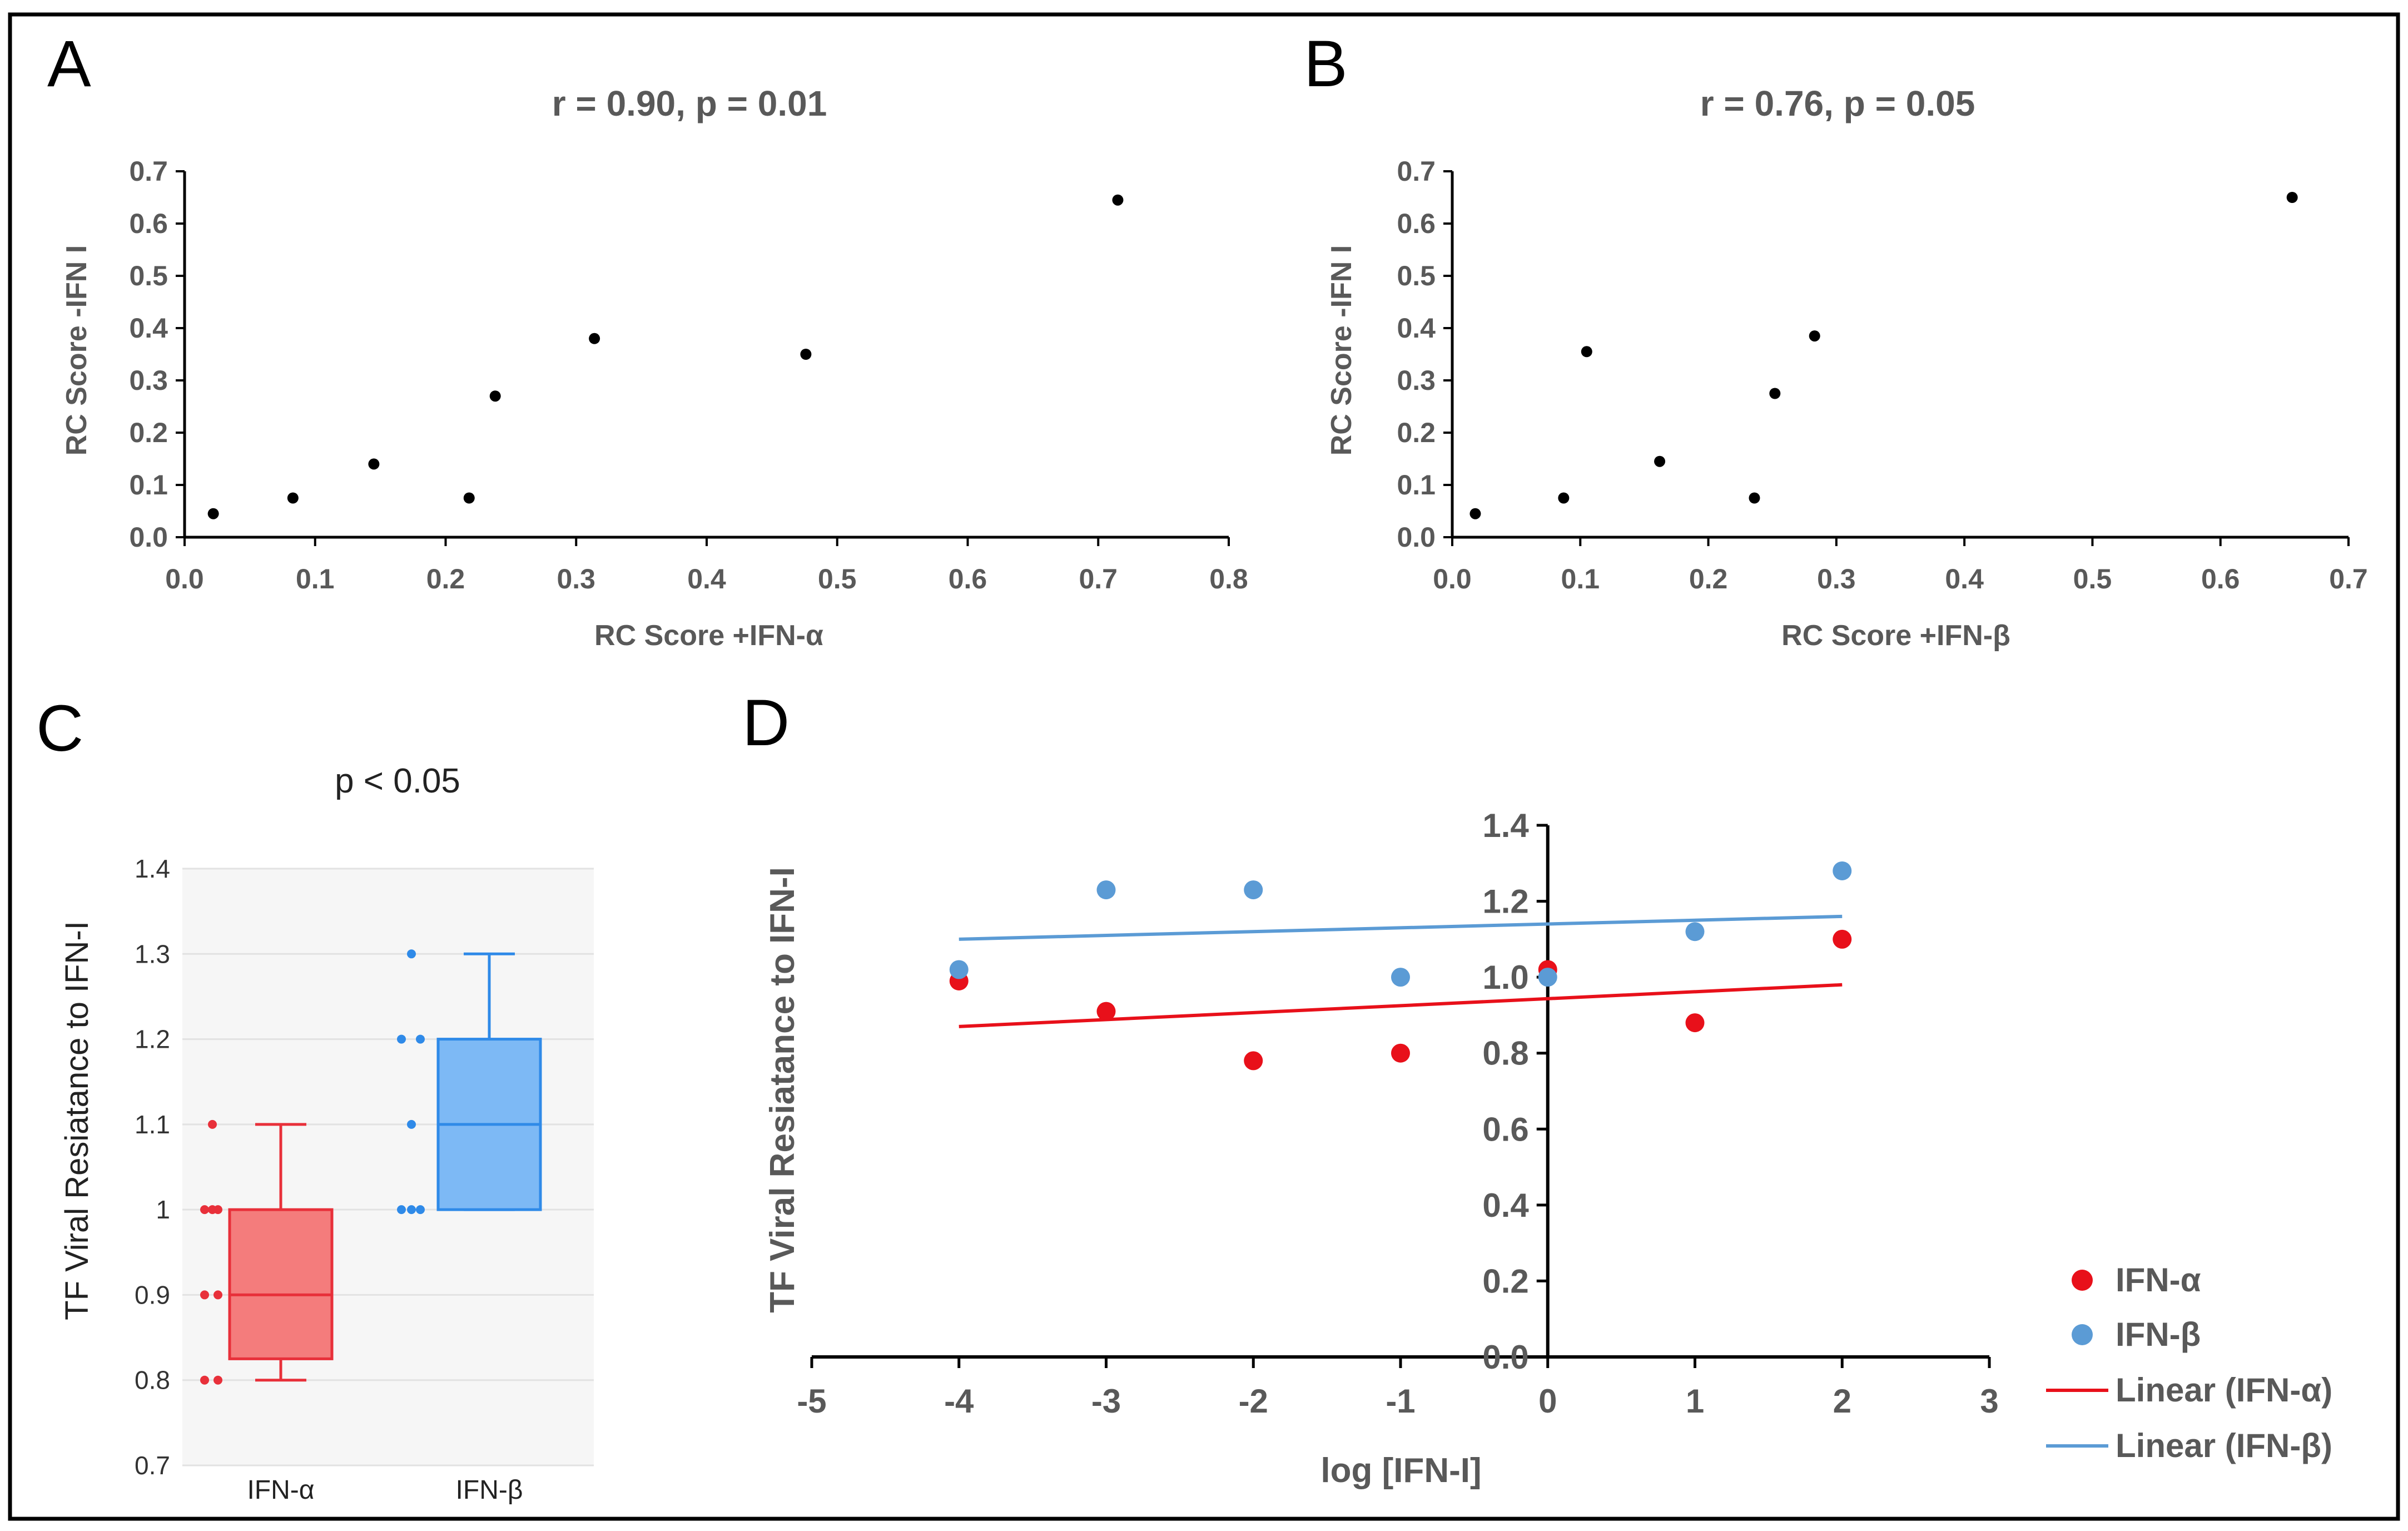  I want to click on panel-c-ylabel: TF Viral Resiatance to IFN-I, so click(77, 1121).